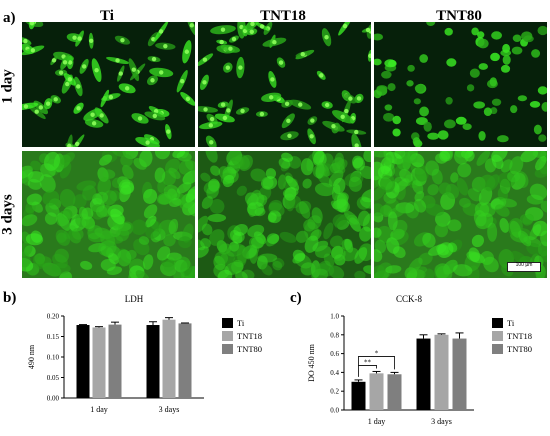 Image resolution: width=550 pixels, height=436 pixels. Describe the element at coordinates (524, 267) in the screenshot. I see `scale-bar: 100 µm` at that location.